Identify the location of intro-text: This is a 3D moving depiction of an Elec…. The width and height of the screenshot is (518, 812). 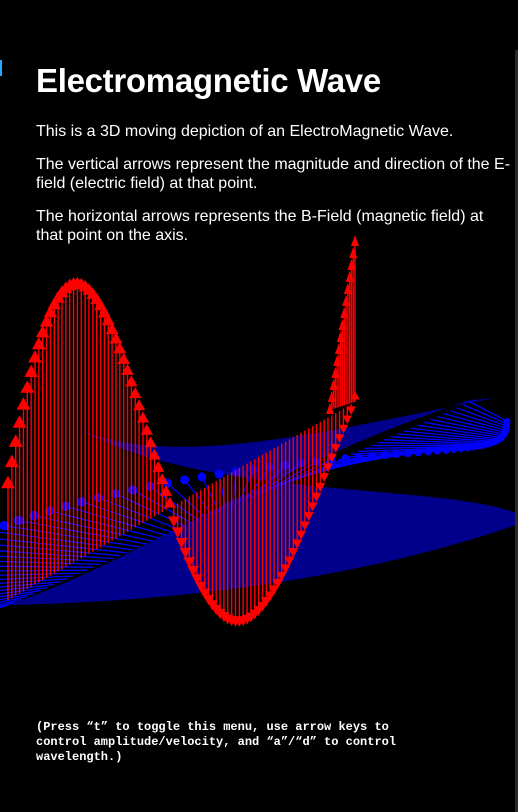
(245, 131).